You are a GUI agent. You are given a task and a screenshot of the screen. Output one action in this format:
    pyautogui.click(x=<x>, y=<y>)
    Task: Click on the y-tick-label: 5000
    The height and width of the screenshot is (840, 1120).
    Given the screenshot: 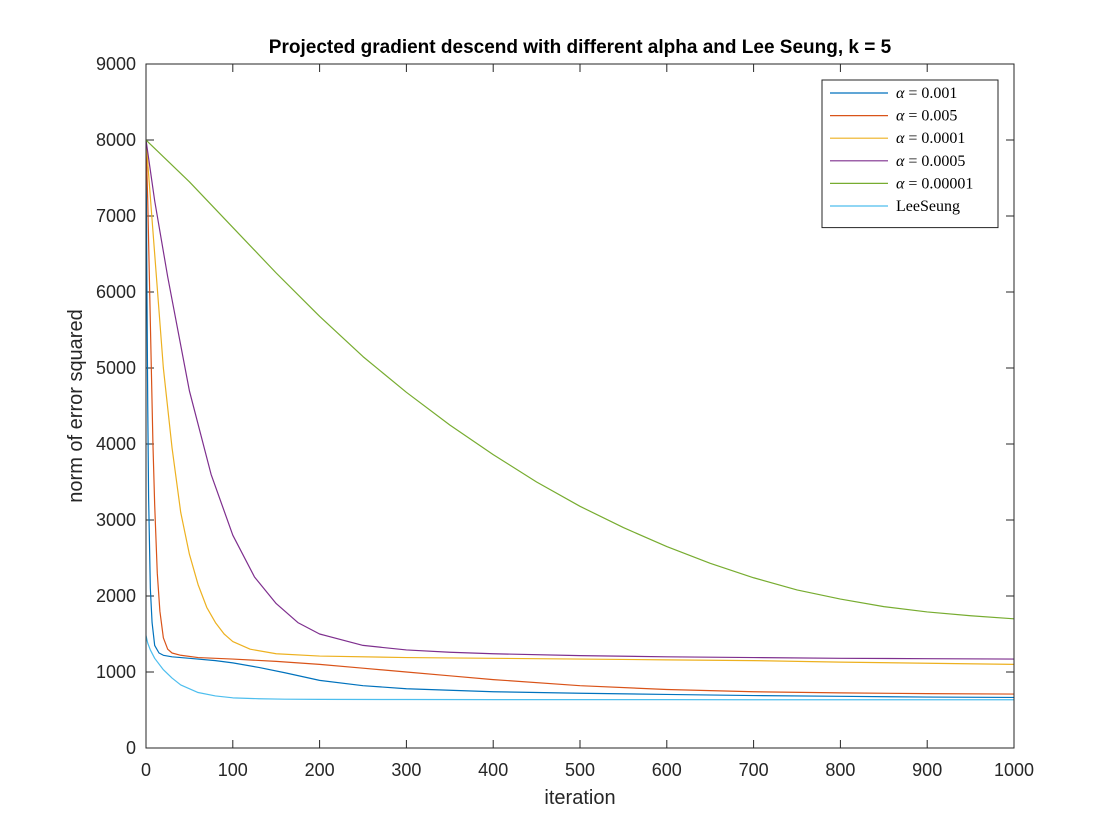 What is the action you would take?
    pyautogui.click(x=116, y=368)
    